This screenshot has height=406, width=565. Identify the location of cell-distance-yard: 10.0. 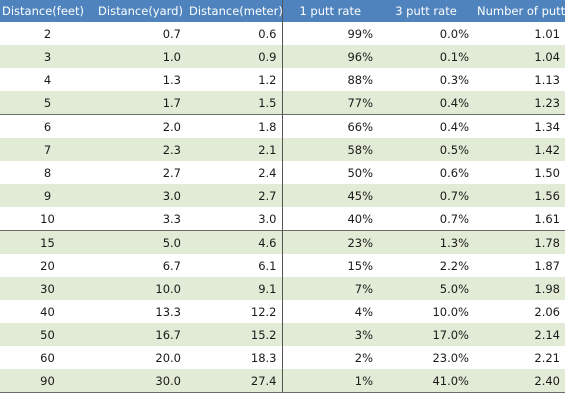
(140, 288).